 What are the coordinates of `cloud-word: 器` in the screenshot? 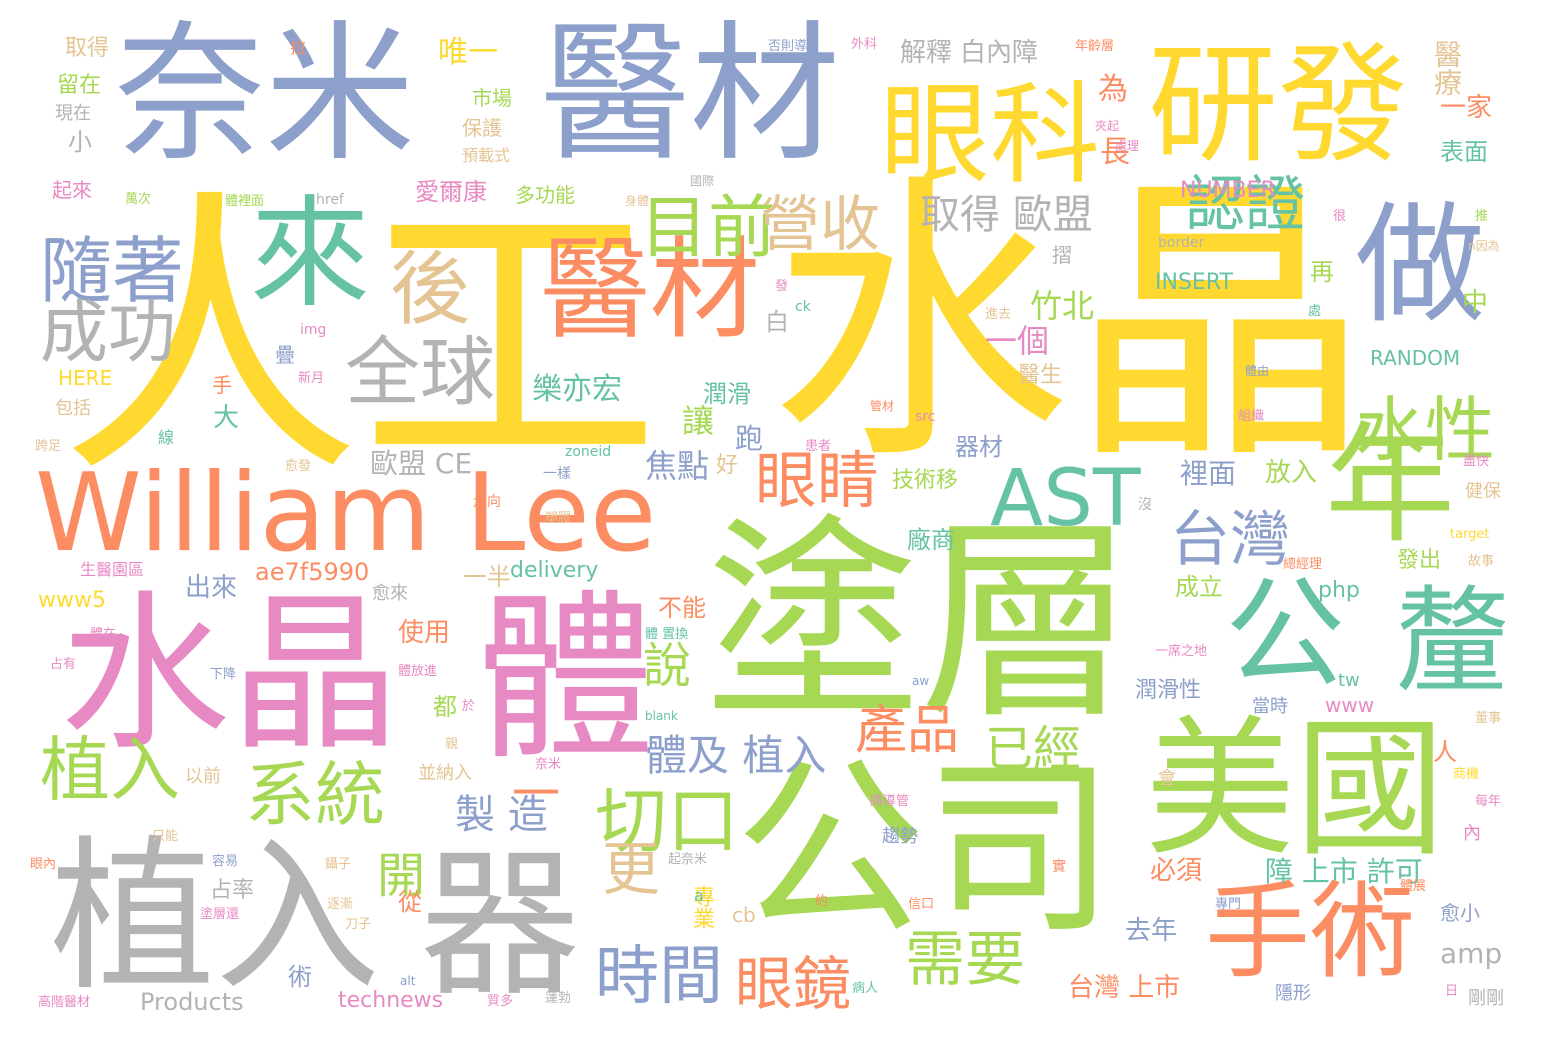 It's located at (500, 924).